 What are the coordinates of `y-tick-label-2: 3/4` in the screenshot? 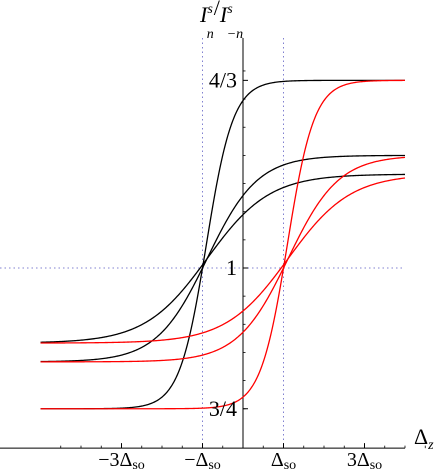 It's located at (223, 408).